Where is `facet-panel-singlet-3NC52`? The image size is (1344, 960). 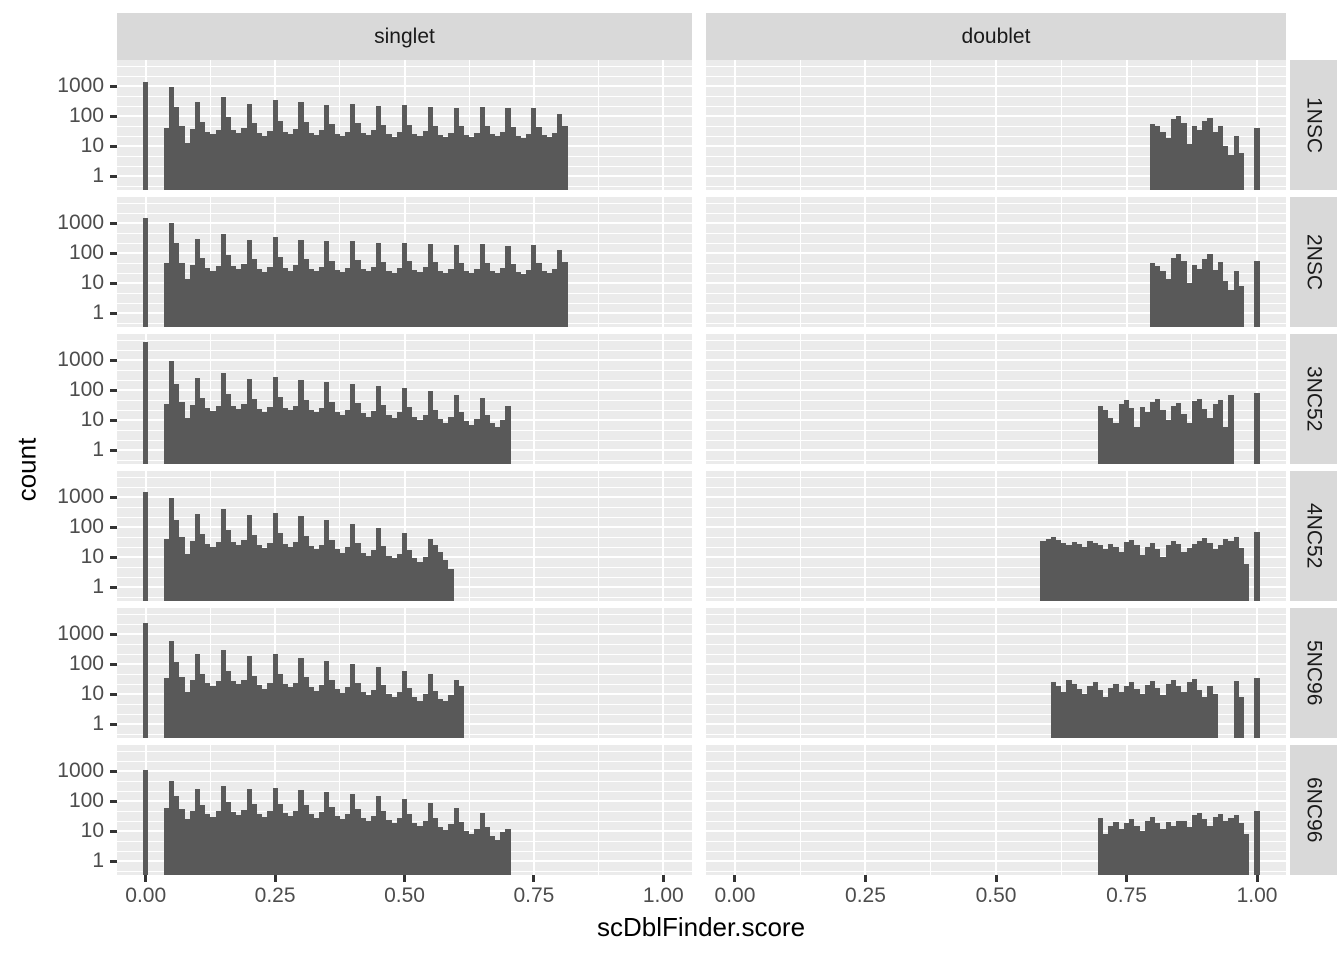 facet-panel-singlet-3NC52 is located at coordinates (404, 399).